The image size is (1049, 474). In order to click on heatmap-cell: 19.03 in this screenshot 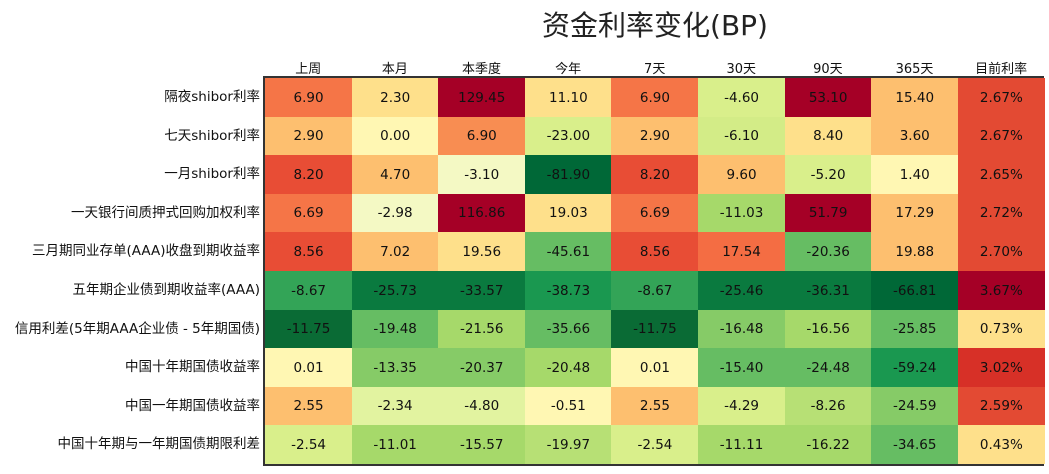, I will do `click(568, 213)`.